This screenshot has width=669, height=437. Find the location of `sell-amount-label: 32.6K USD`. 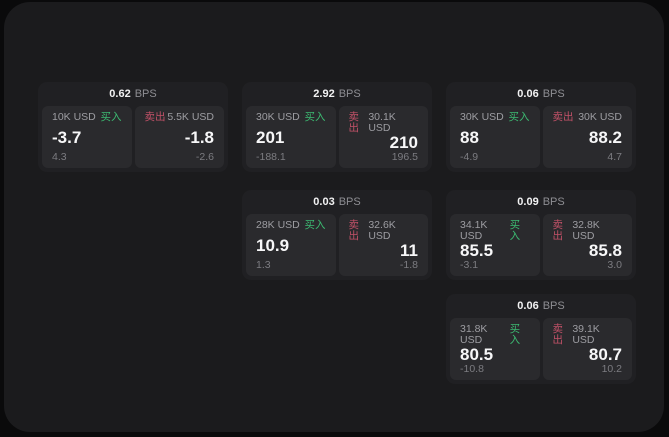

sell-amount-label: 32.6K USD is located at coordinates (382, 230).